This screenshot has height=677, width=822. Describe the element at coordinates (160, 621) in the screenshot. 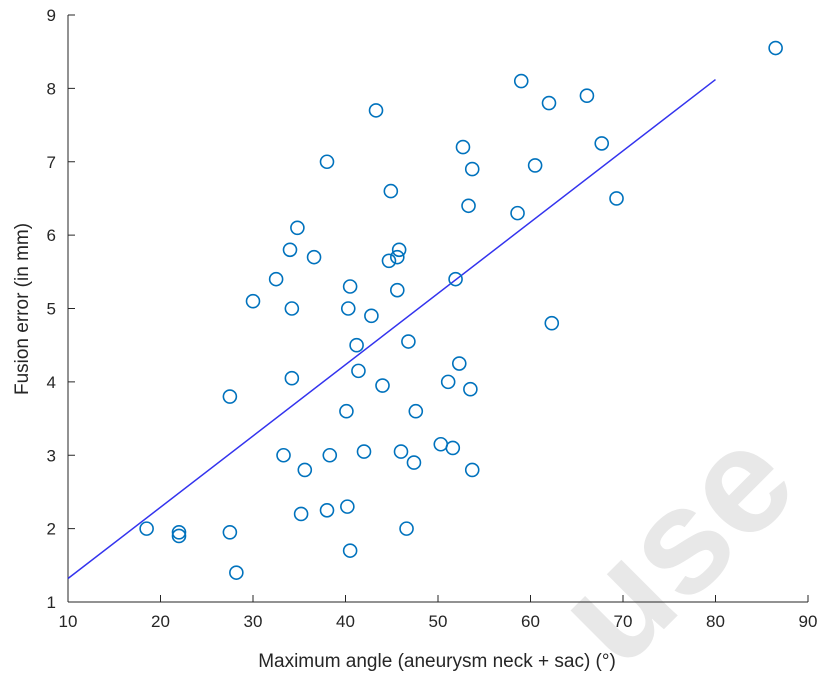

I see `x-tick-label: 20` at that location.